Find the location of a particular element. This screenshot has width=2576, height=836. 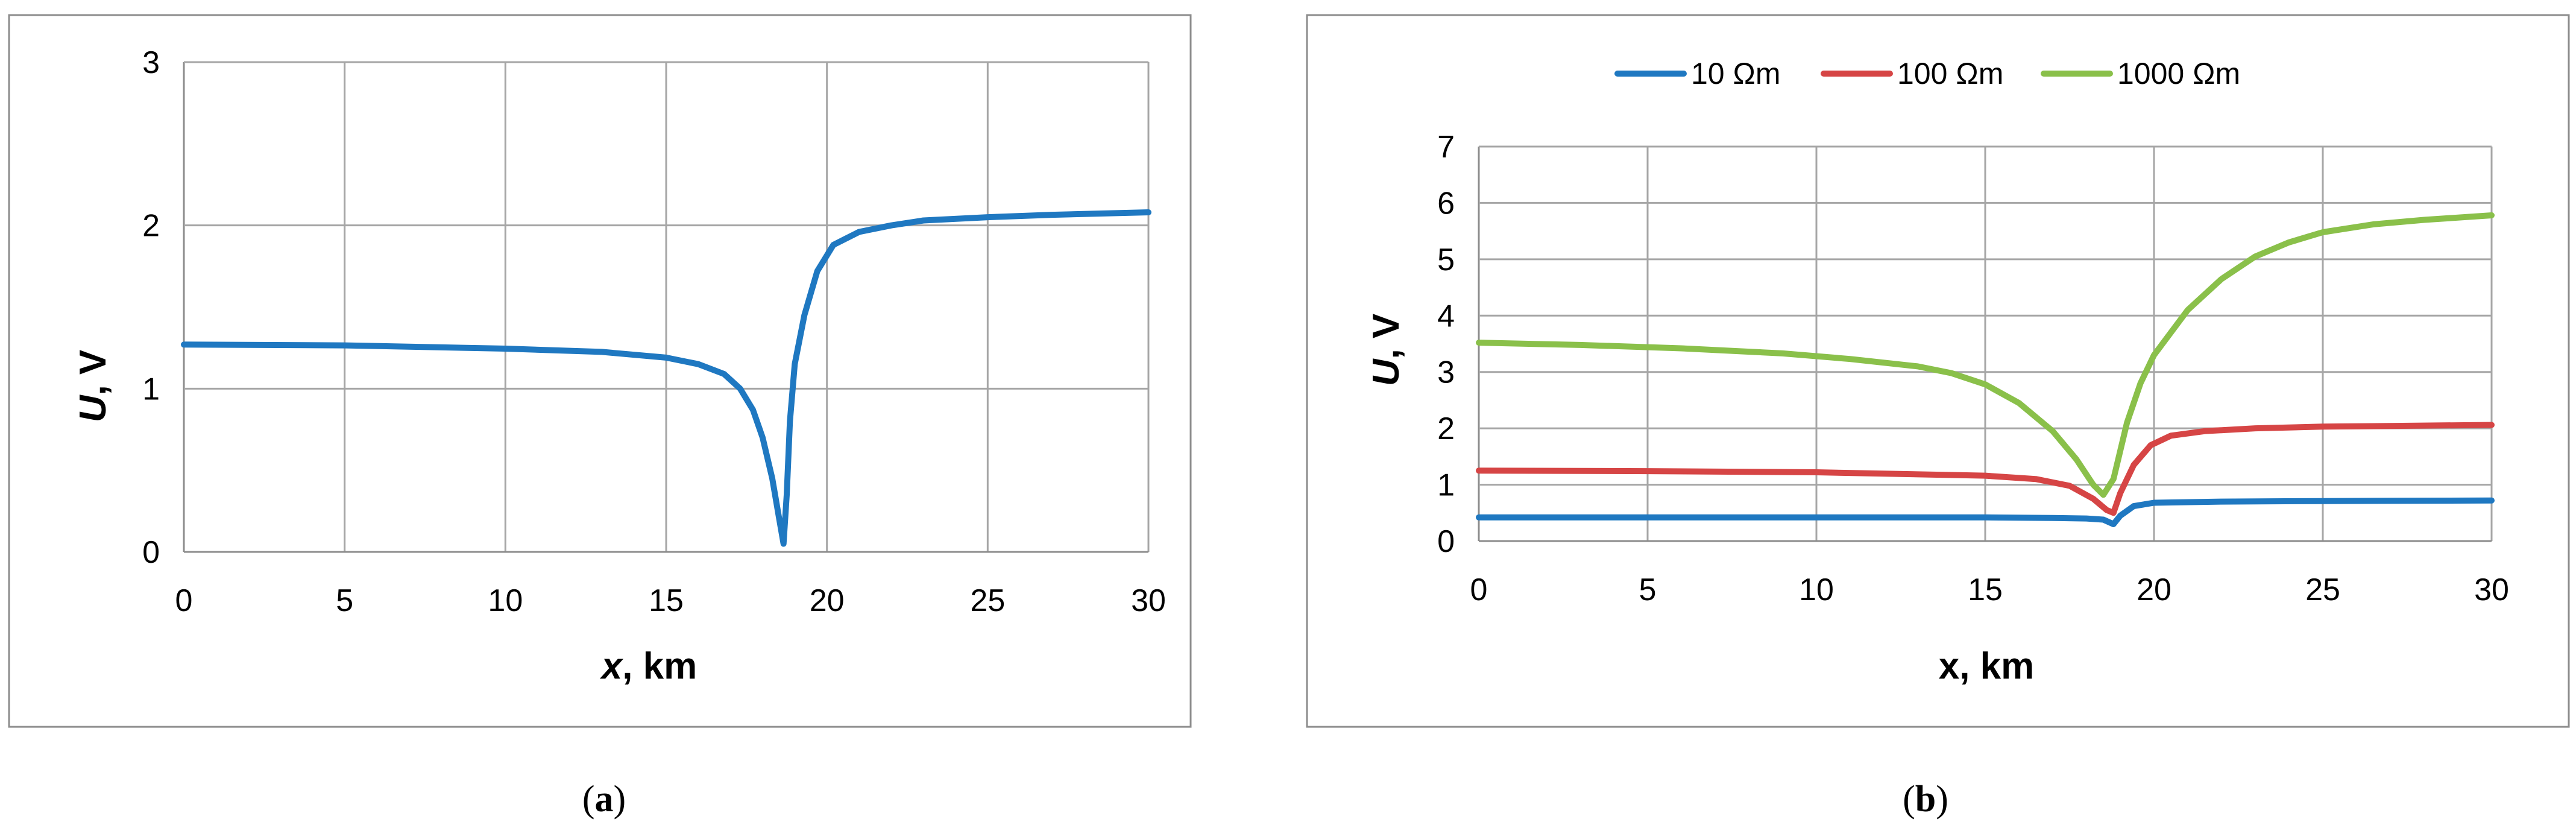

caption-b: (b) is located at coordinates (1925, 799).